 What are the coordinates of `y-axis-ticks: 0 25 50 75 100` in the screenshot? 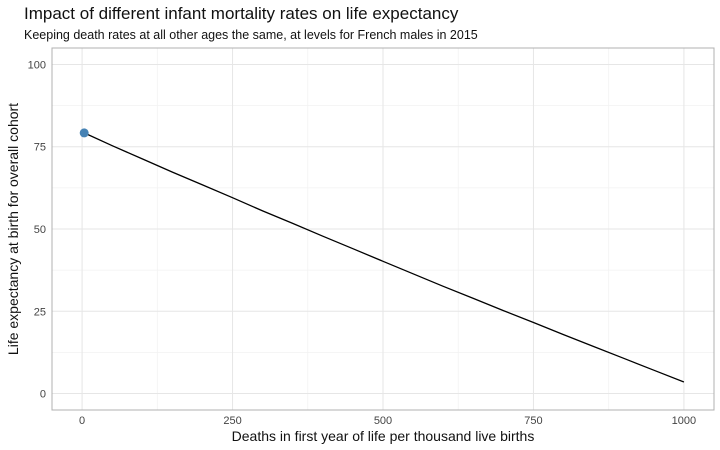 It's located at (37, 229).